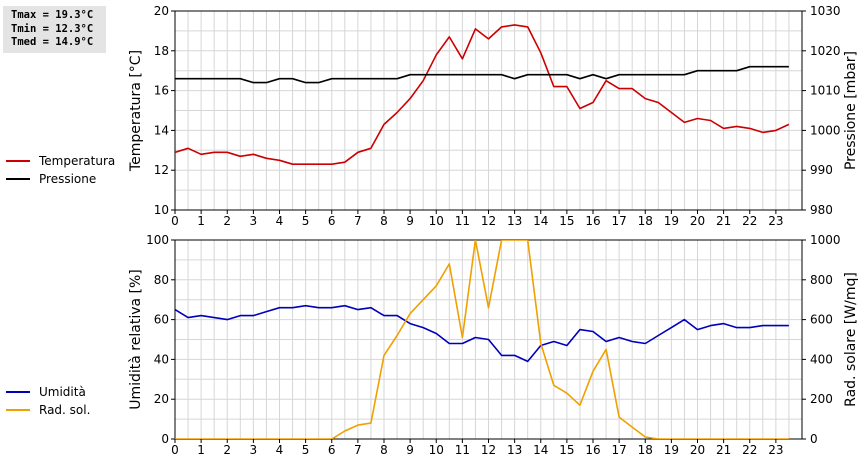  What do you see at coordinates (97, 392) in the screenshot?
I see `legend-item-umidita: Umidità` at bounding box center [97, 392].